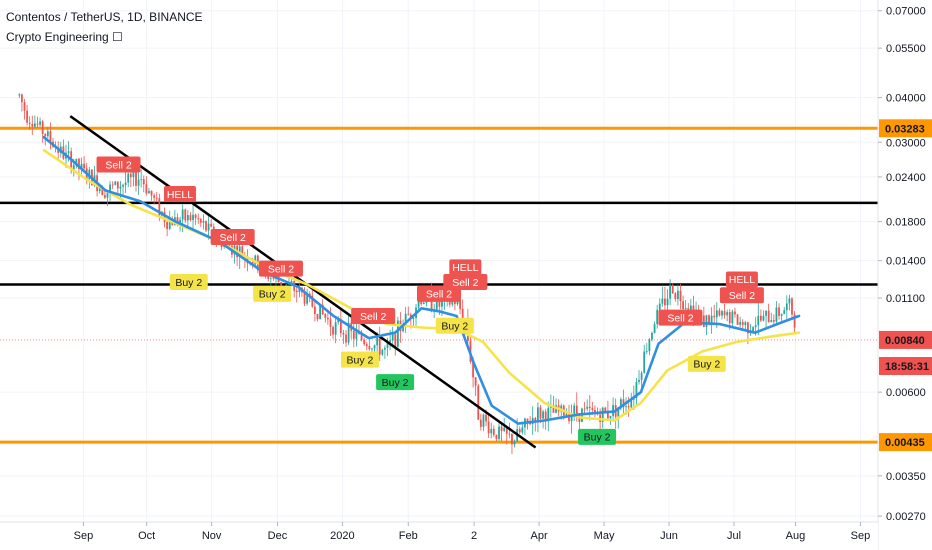 The image size is (932, 550). I want to click on signal-sell-10: HELL, so click(465, 267).